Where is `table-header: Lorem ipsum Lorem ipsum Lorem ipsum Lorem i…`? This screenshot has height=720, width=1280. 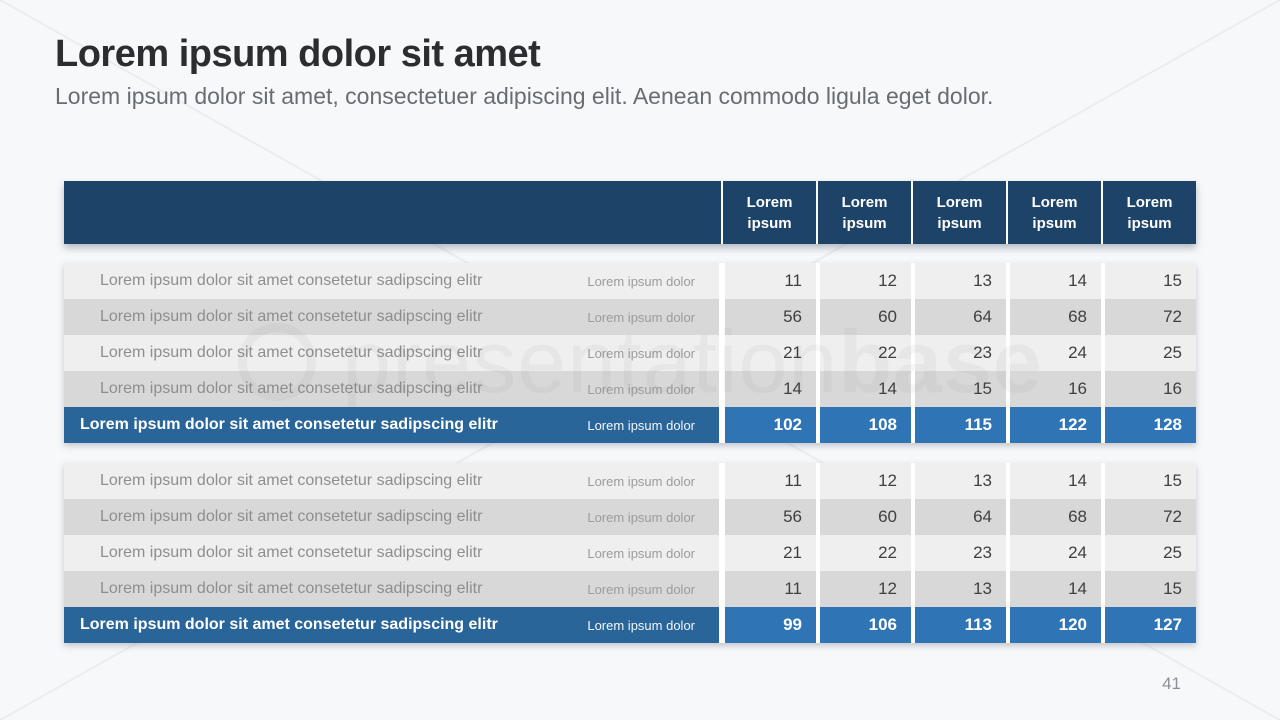 table-header: Lorem ipsum Lorem ipsum Lorem ipsum Lorem i… is located at coordinates (630, 212).